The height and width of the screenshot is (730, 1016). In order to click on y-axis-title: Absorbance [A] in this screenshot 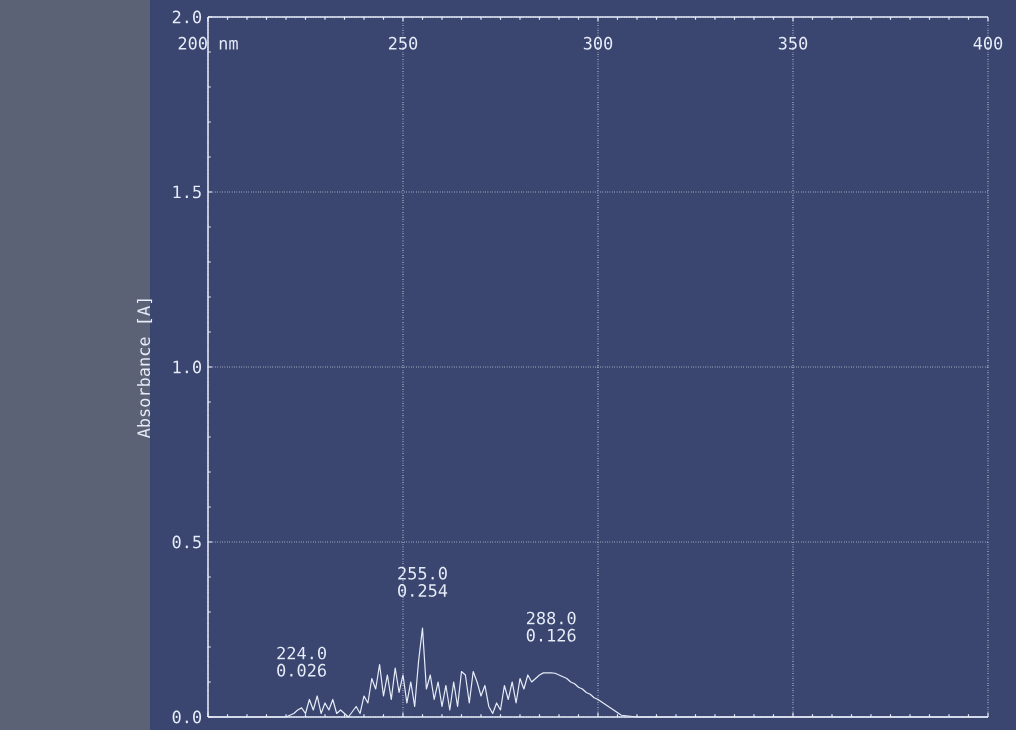, I will do `click(144, 369)`.